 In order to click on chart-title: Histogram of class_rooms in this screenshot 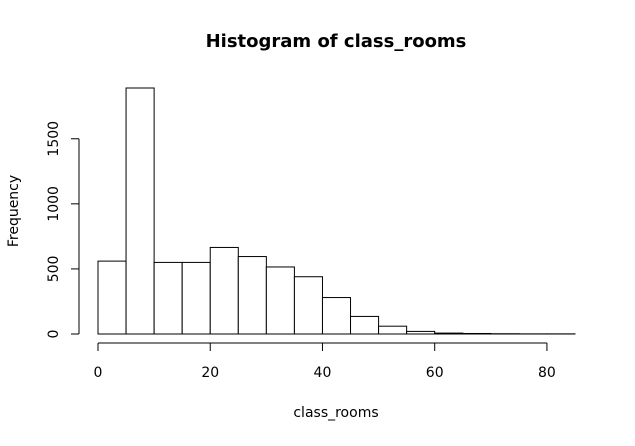, I will do `click(336, 41)`.